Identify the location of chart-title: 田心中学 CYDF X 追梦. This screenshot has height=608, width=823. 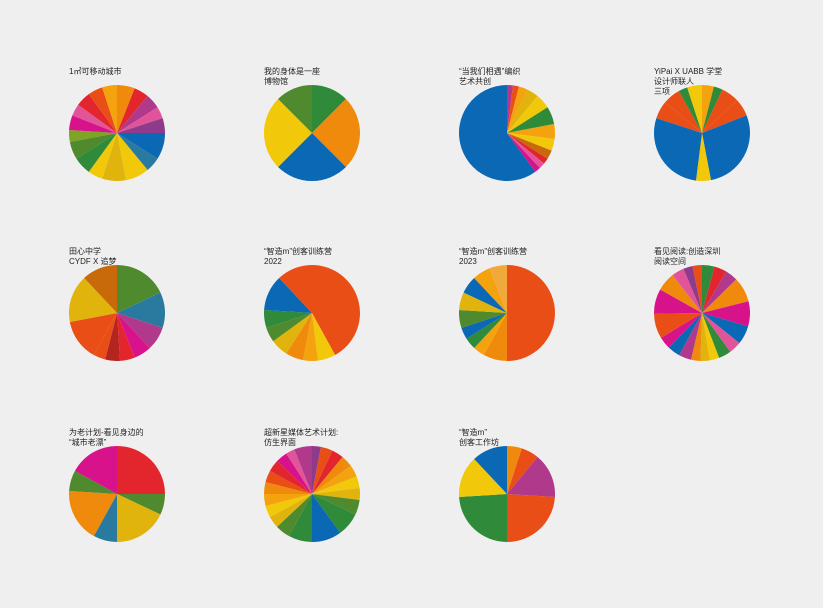
(93, 256).